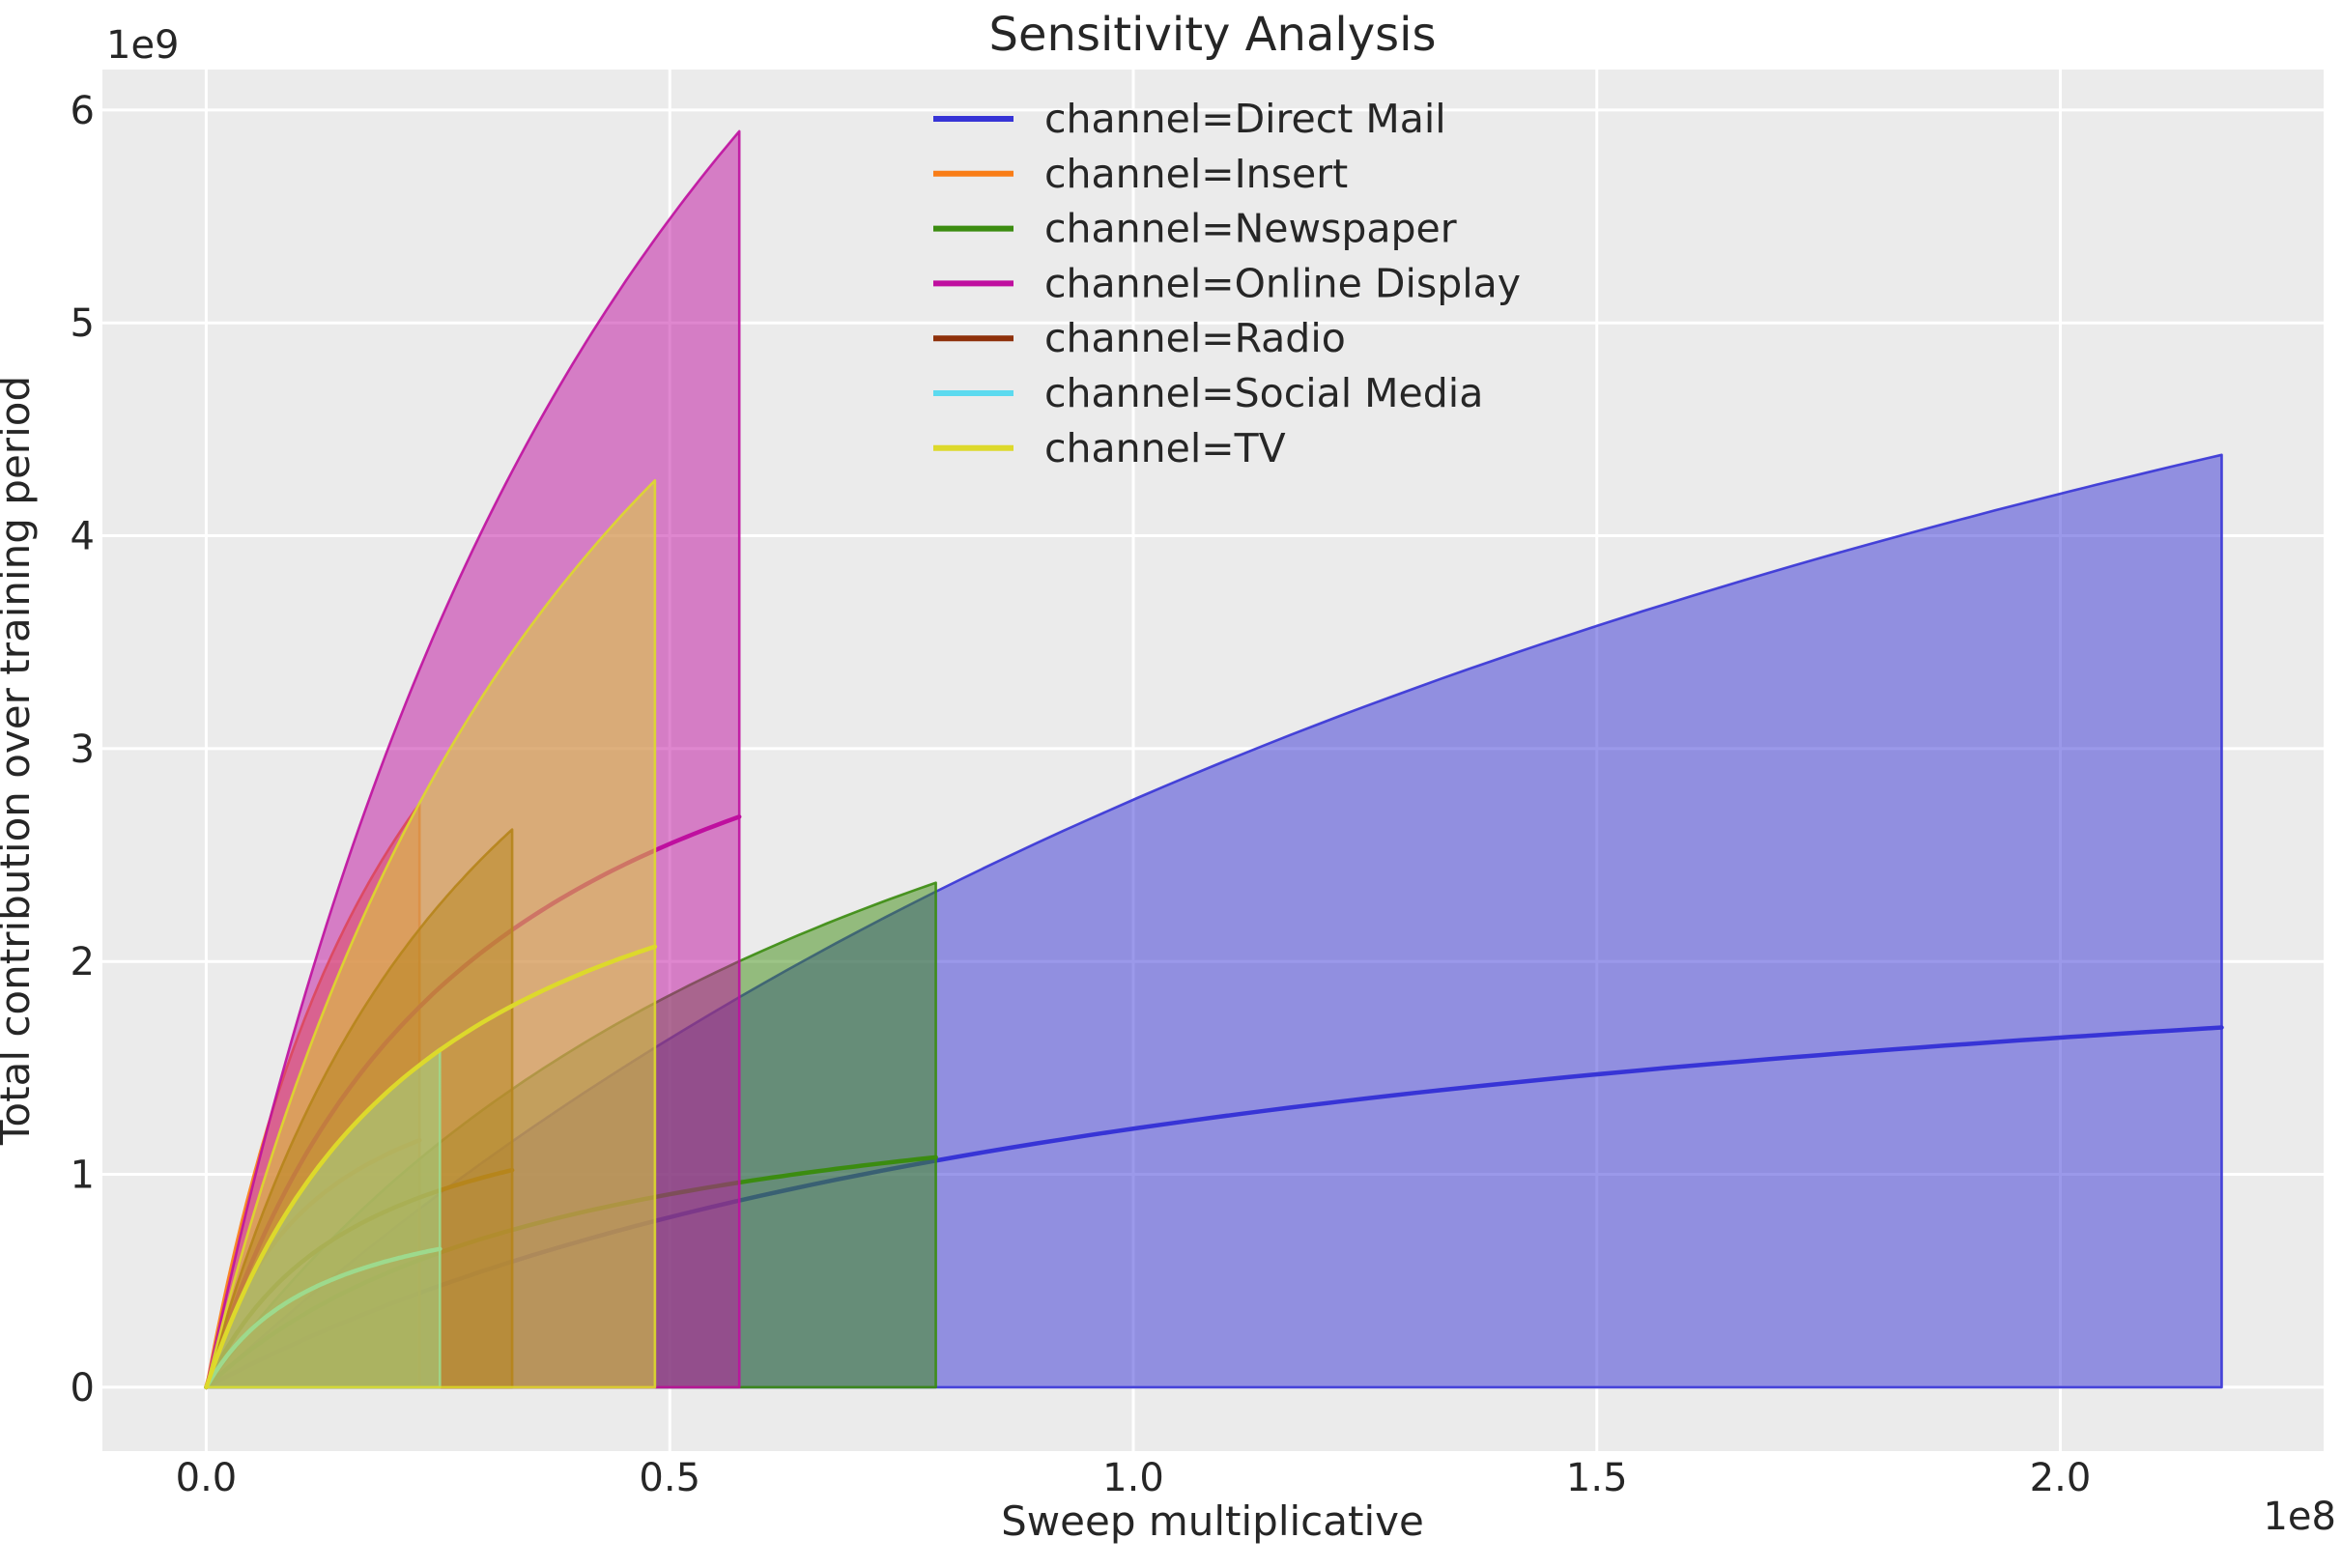  I want to click on band-tv, so click(431, 934).